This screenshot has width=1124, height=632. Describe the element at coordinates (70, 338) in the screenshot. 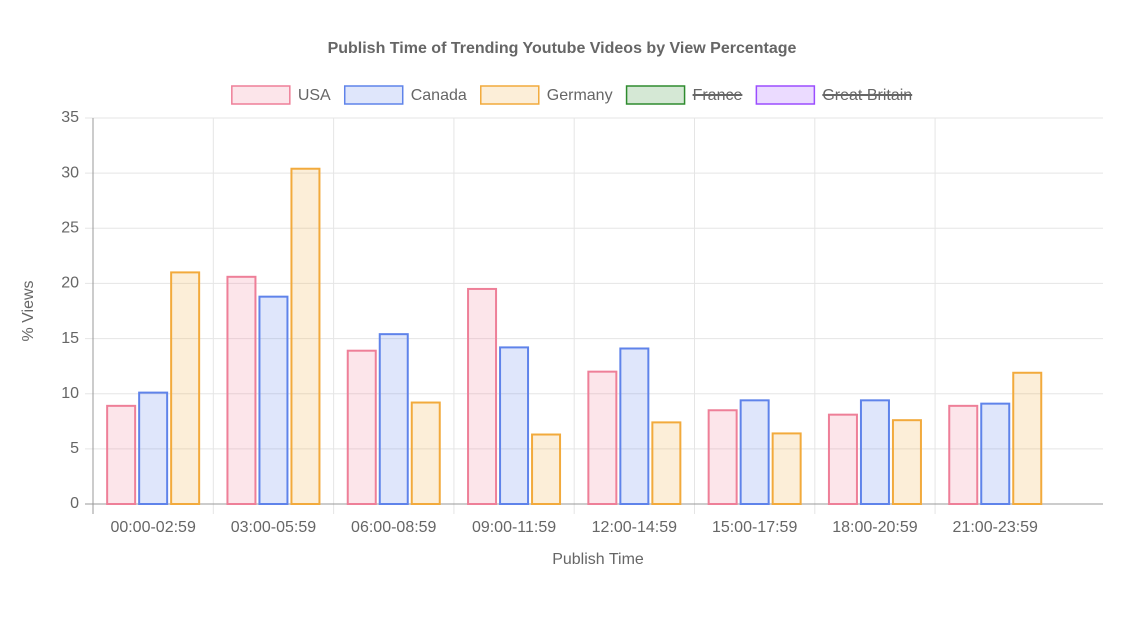

I see `y-tick-label: 15` at that location.